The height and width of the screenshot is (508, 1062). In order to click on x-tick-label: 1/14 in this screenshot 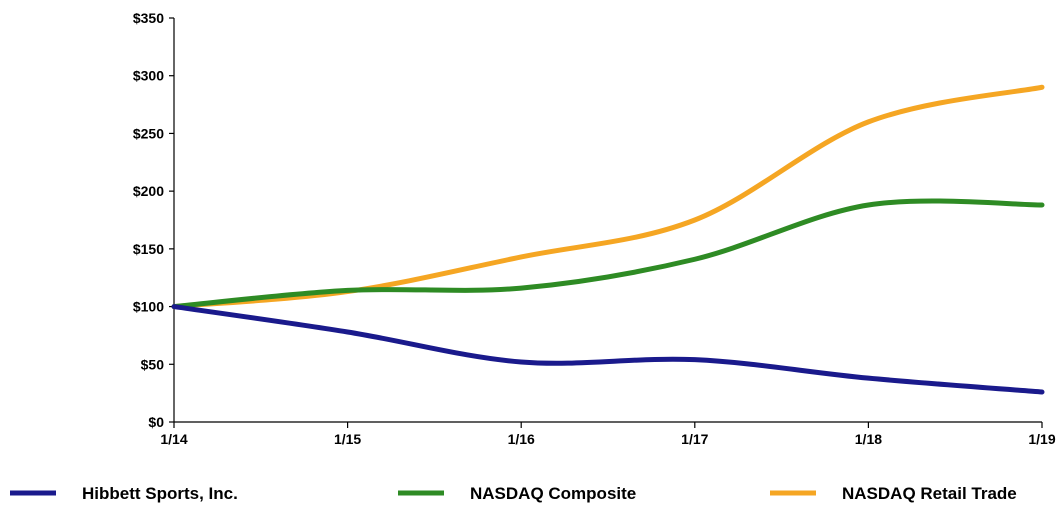, I will do `click(173, 439)`.